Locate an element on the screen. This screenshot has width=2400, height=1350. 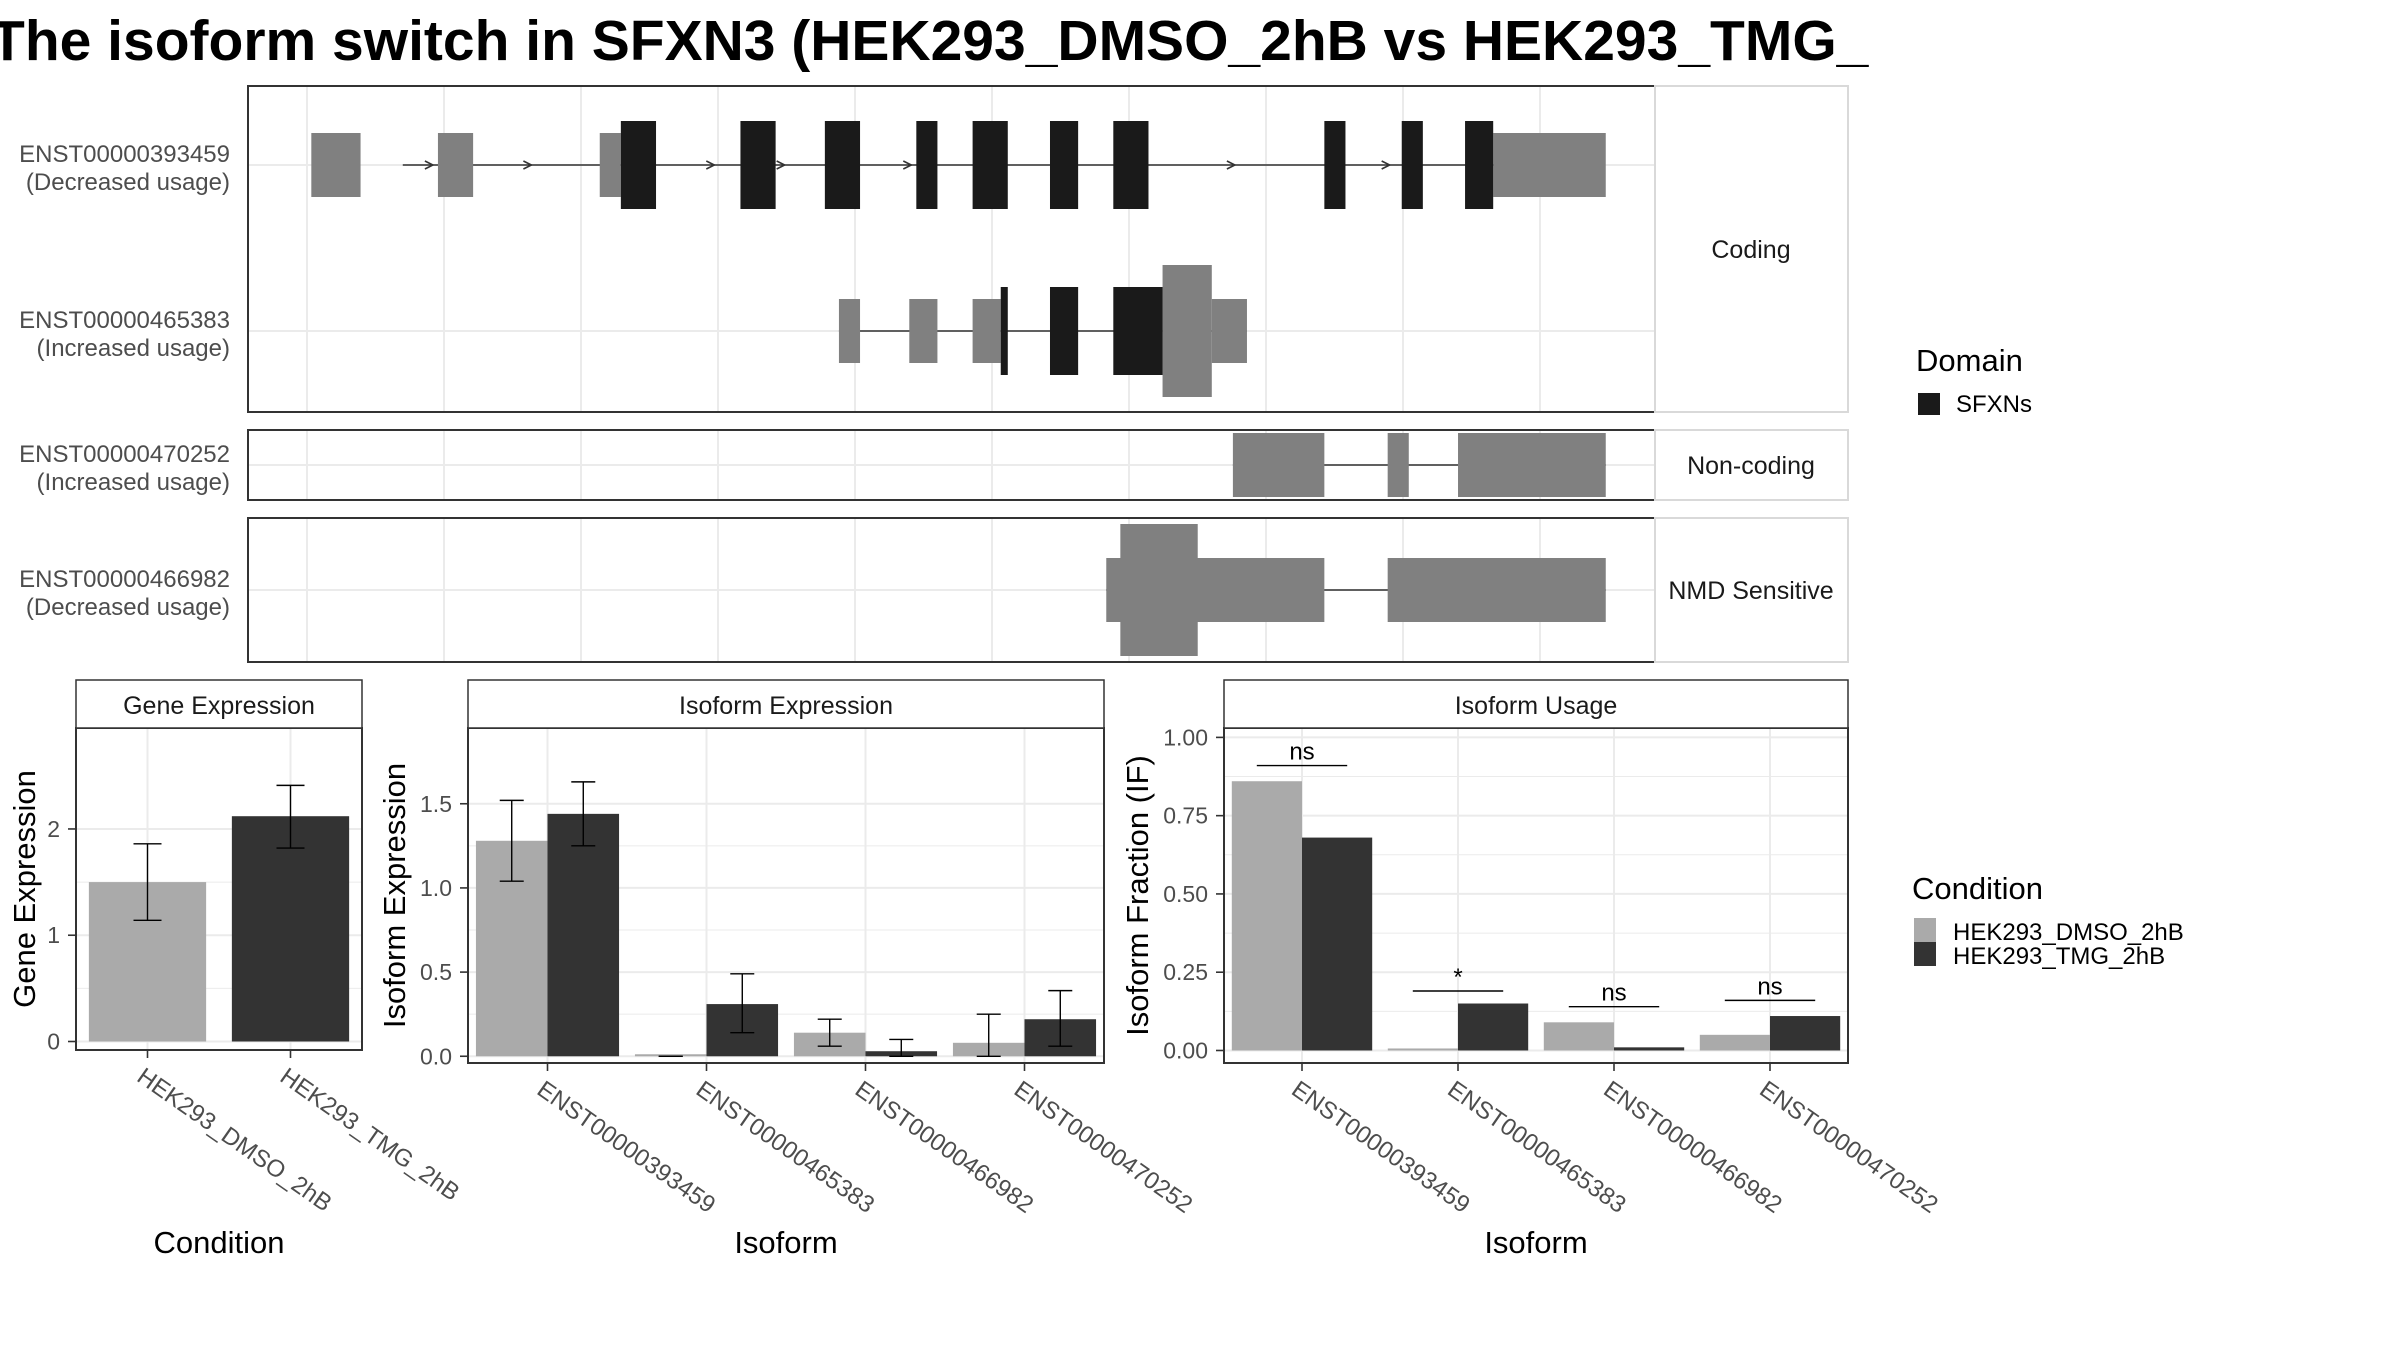
chart-title: Gene Expression is located at coordinates (219, 706).